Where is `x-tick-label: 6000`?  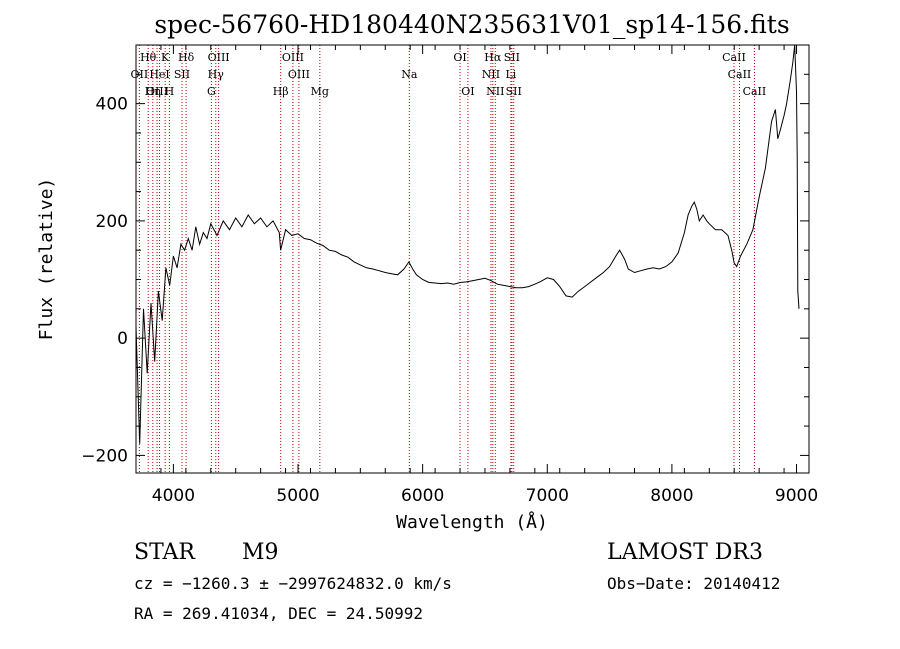
x-tick-label: 6000 is located at coordinates (422, 496).